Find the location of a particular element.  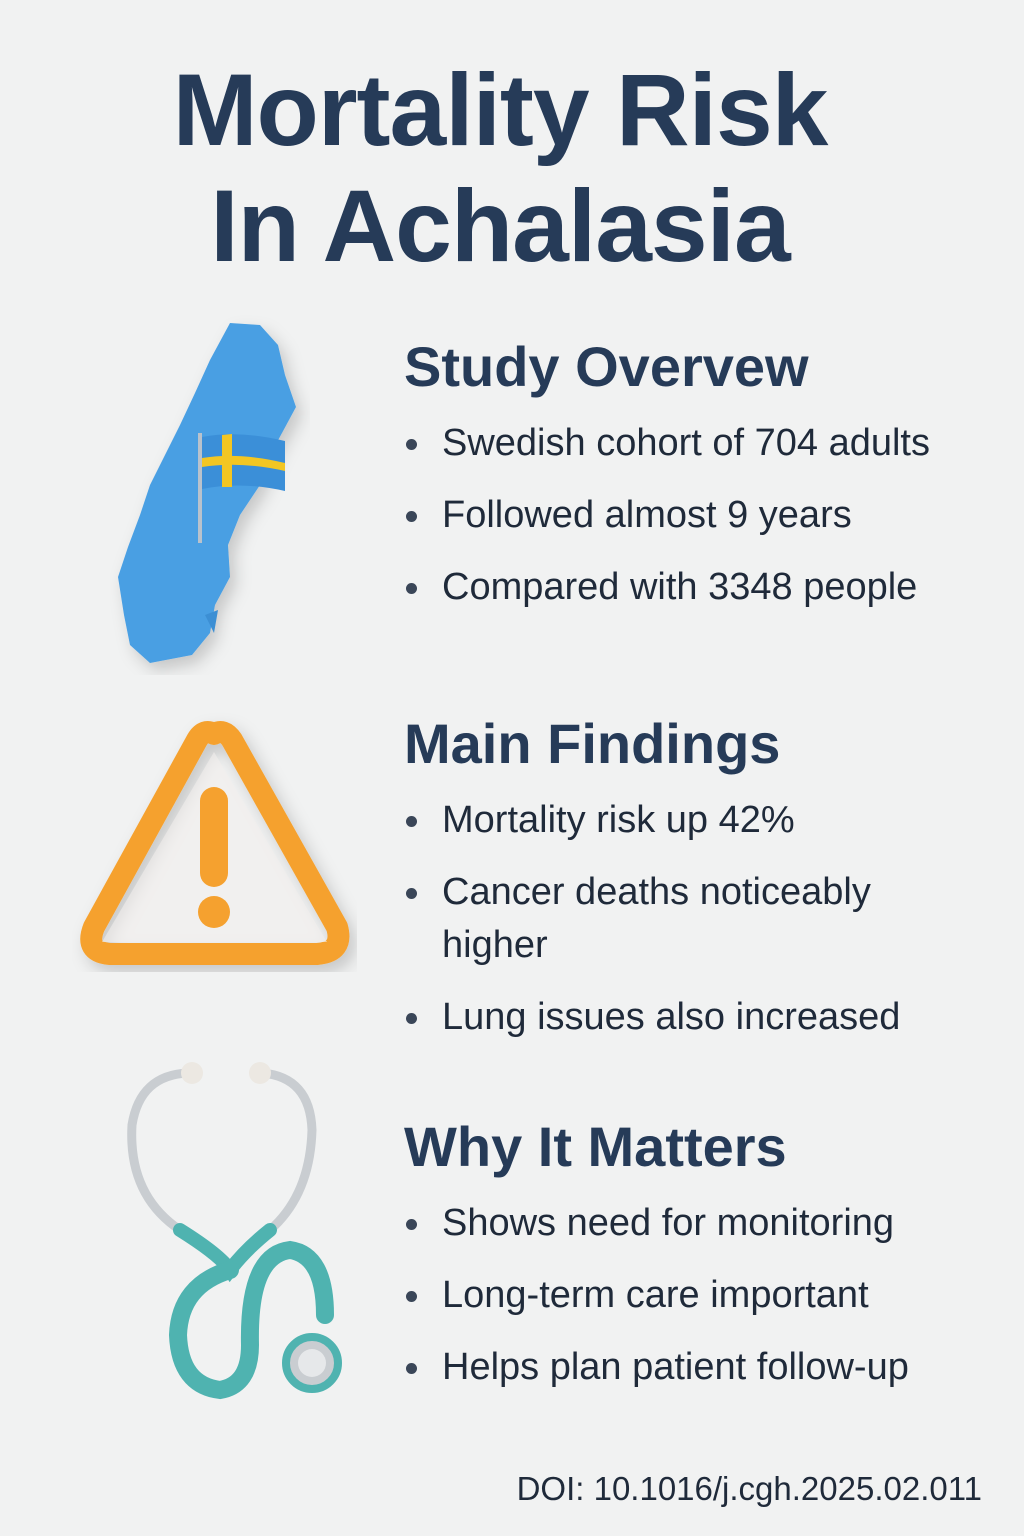

section-heading: Why It Matters is located at coordinates (595, 1146).